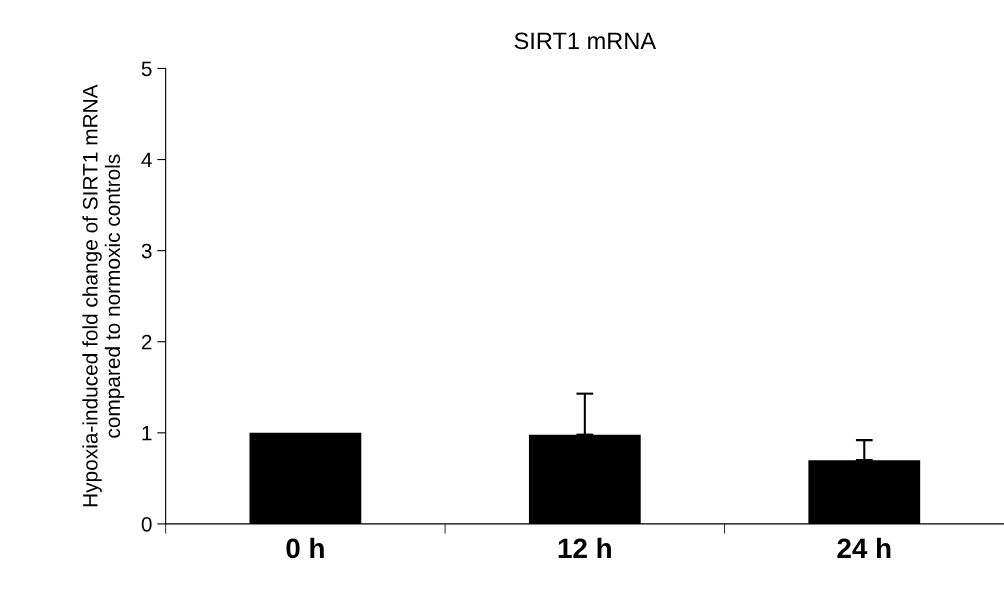 The width and height of the screenshot is (1004, 590). What do you see at coordinates (585, 41) in the screenshot?
I see `chart-title: SIRT1 mRNA` at bounding box center [585, 41].